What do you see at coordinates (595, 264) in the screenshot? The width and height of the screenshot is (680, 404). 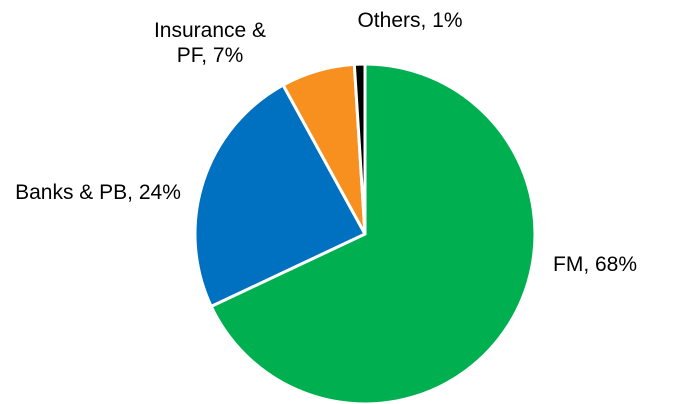 I see `data-label: FM, 68%` at bounding box center [595, 264].